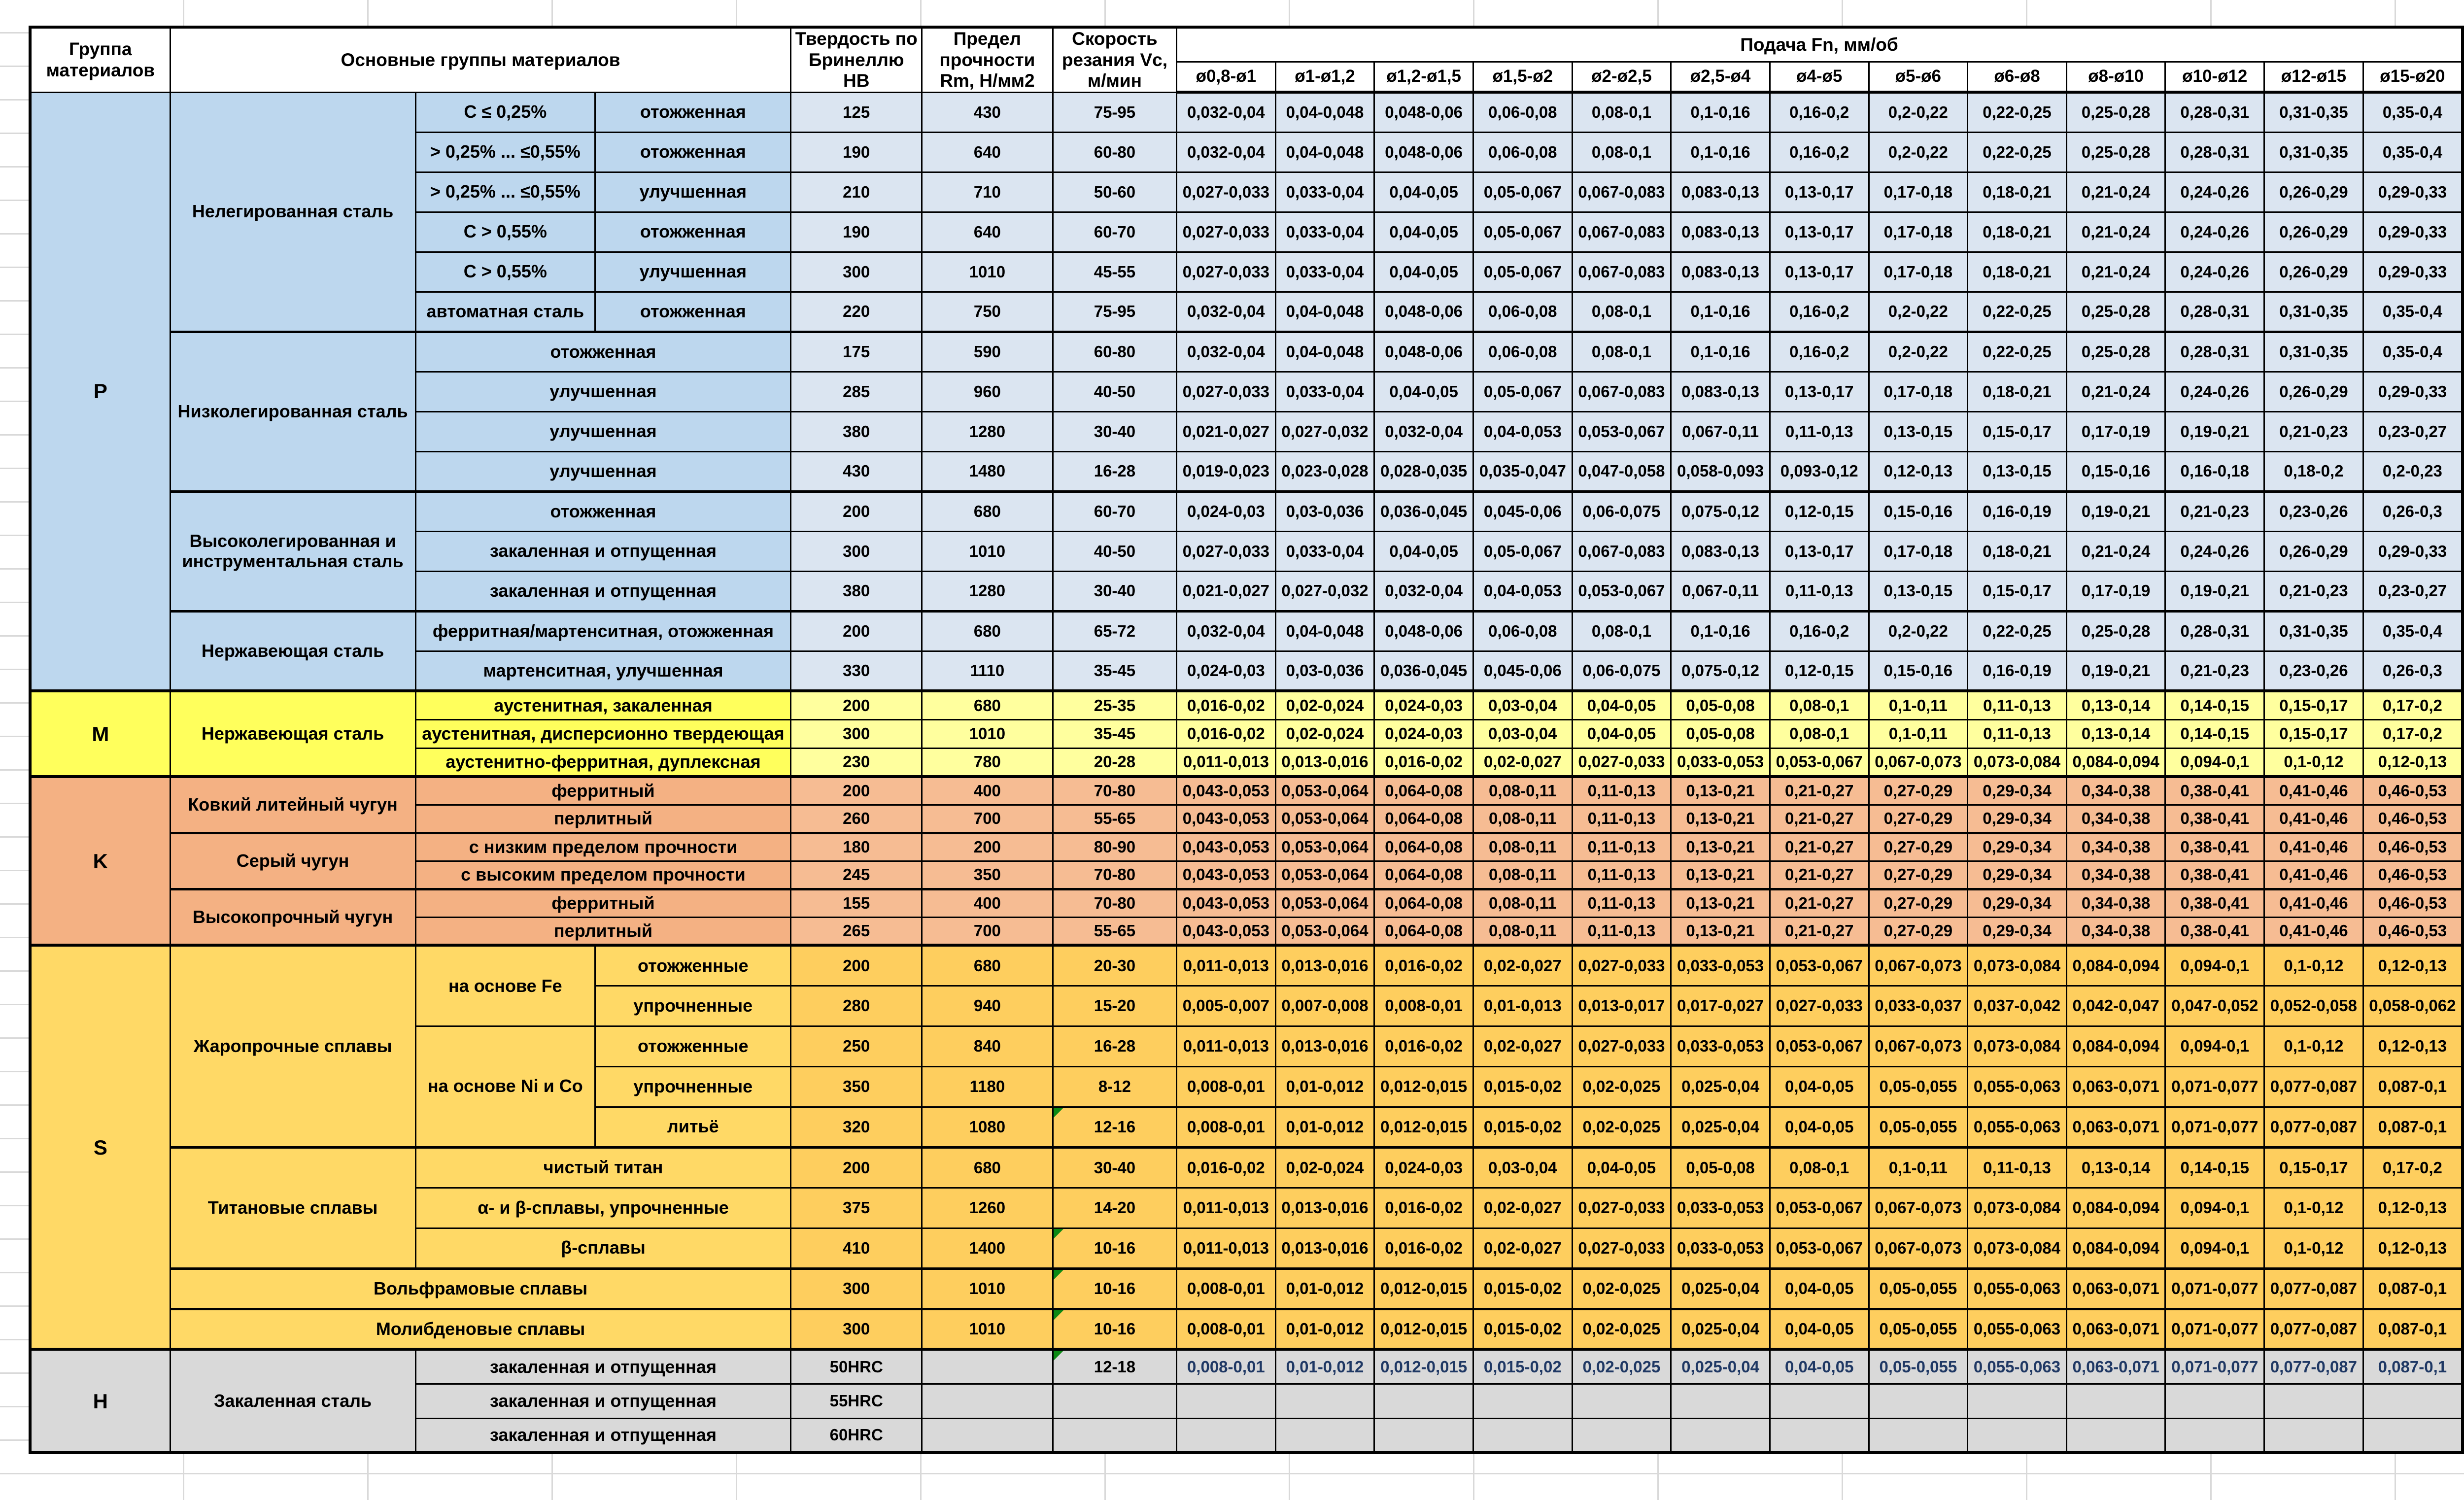 Image resolution: width=2464 pixels, height=1500 pixels. What do you see at coordinates (2413, 819) in the screenshot?
I see `feed-value-cell: 0,46-0,53` at bounding box center [2413, 819].